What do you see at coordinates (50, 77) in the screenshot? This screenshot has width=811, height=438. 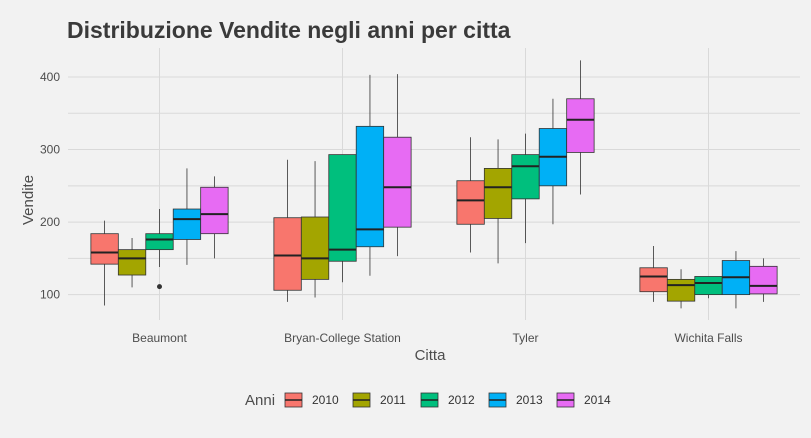 I see `y-tick-label: 400` at bounding box center [50, 77].